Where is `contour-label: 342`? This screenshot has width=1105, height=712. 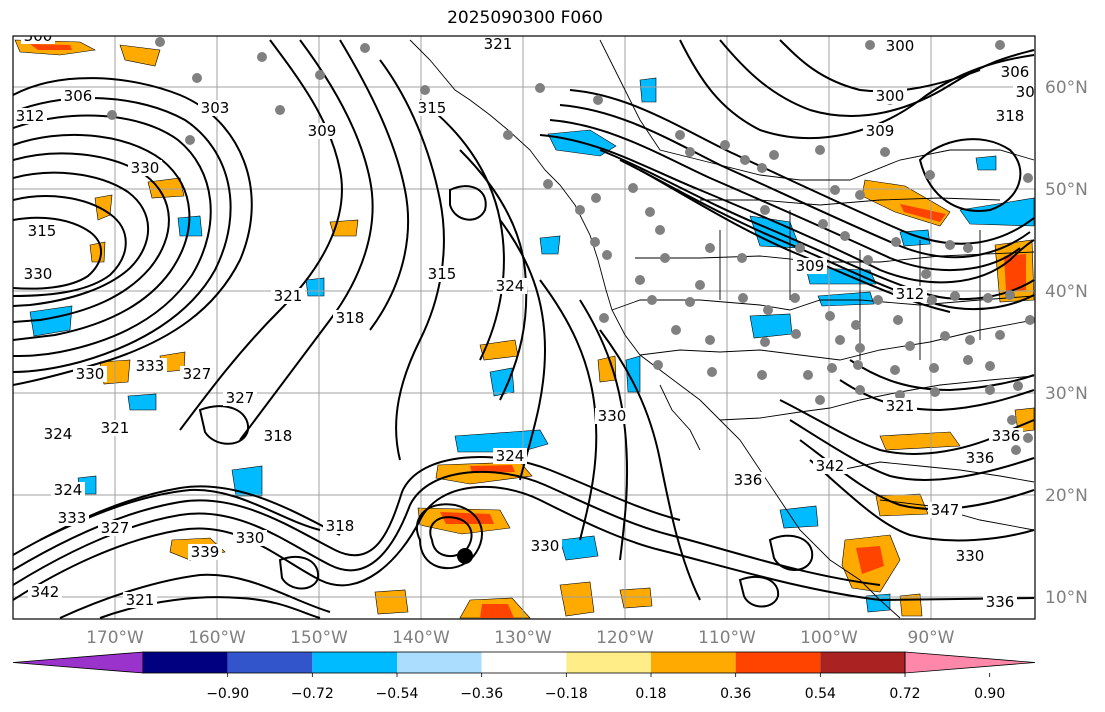 contour-label: 342 is located at coordinates (45, 592).